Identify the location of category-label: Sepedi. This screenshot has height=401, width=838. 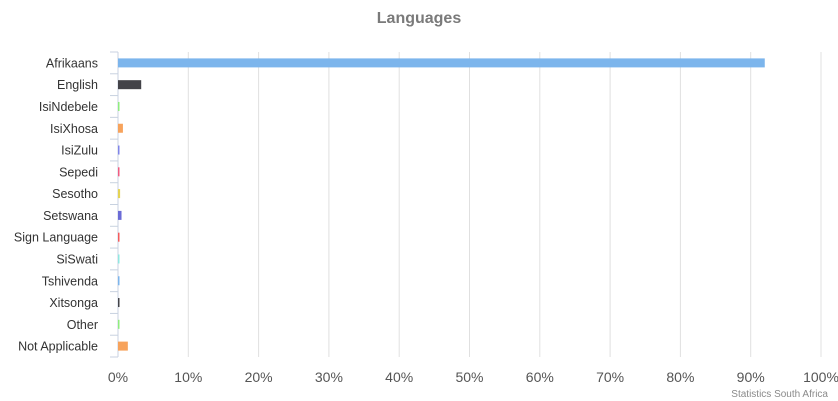
(78, 172).